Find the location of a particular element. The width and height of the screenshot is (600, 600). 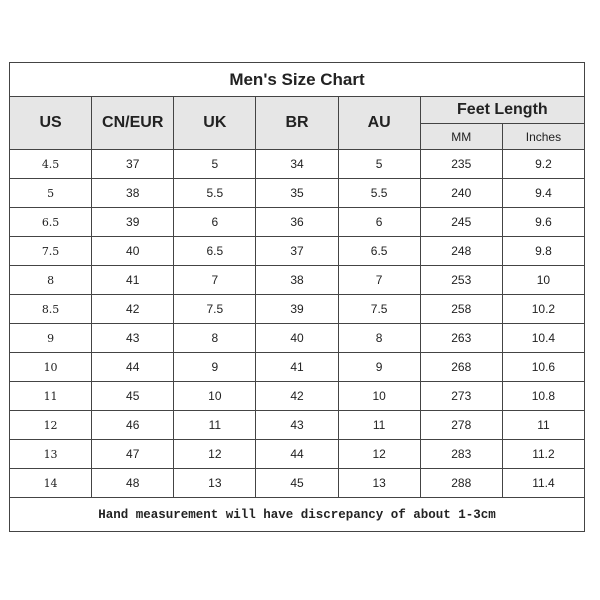

cell-uk: 6.5 is located at coordinates (215, 251).